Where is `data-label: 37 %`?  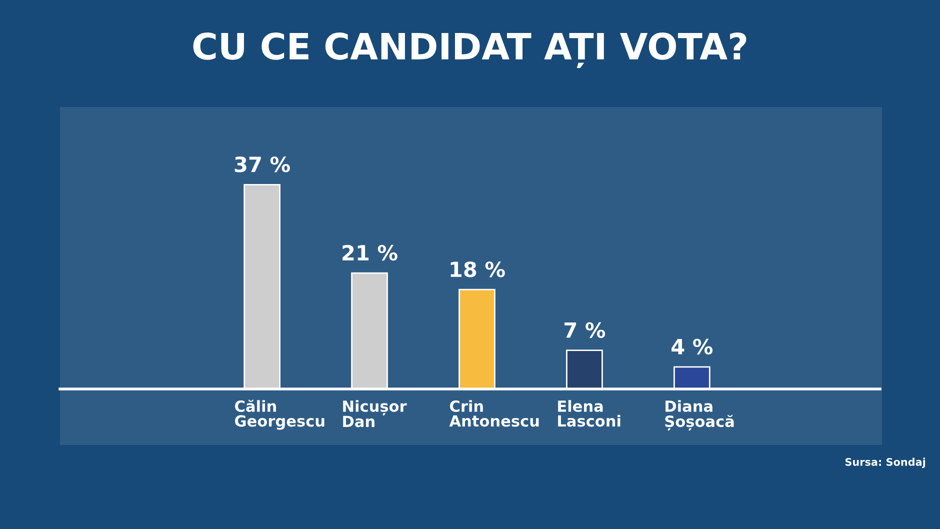 data-label: 37 % is located at coordinates (262, 164).